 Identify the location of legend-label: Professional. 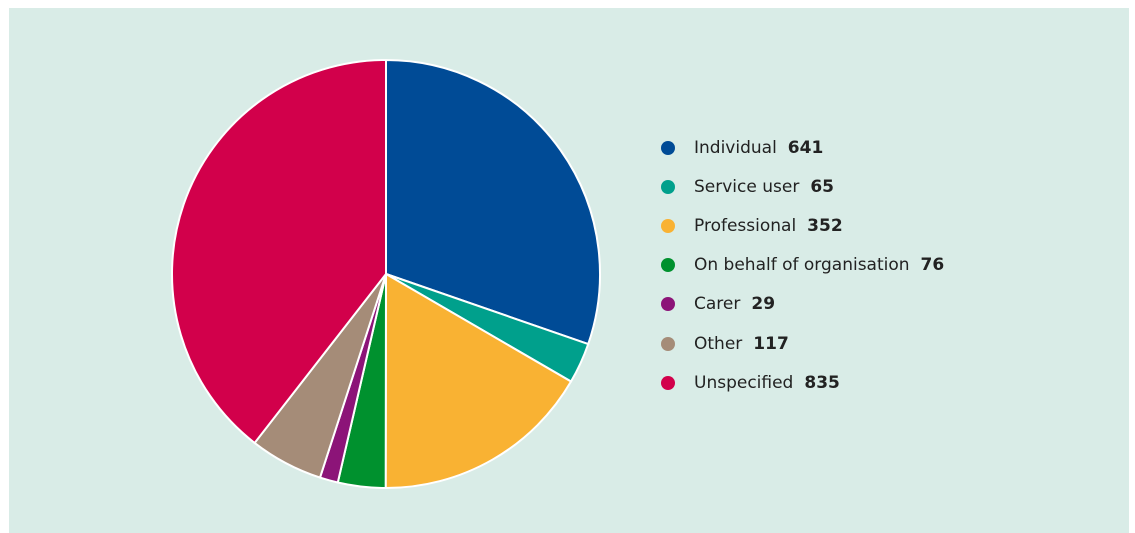
(745, 225).